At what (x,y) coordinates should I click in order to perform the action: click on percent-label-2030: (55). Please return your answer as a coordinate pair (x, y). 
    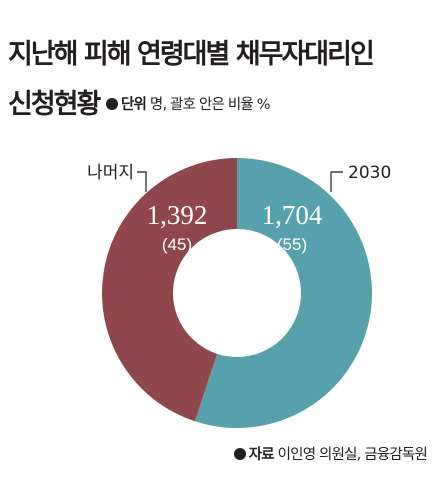
    Looking at the image, I should click on (292, 244).